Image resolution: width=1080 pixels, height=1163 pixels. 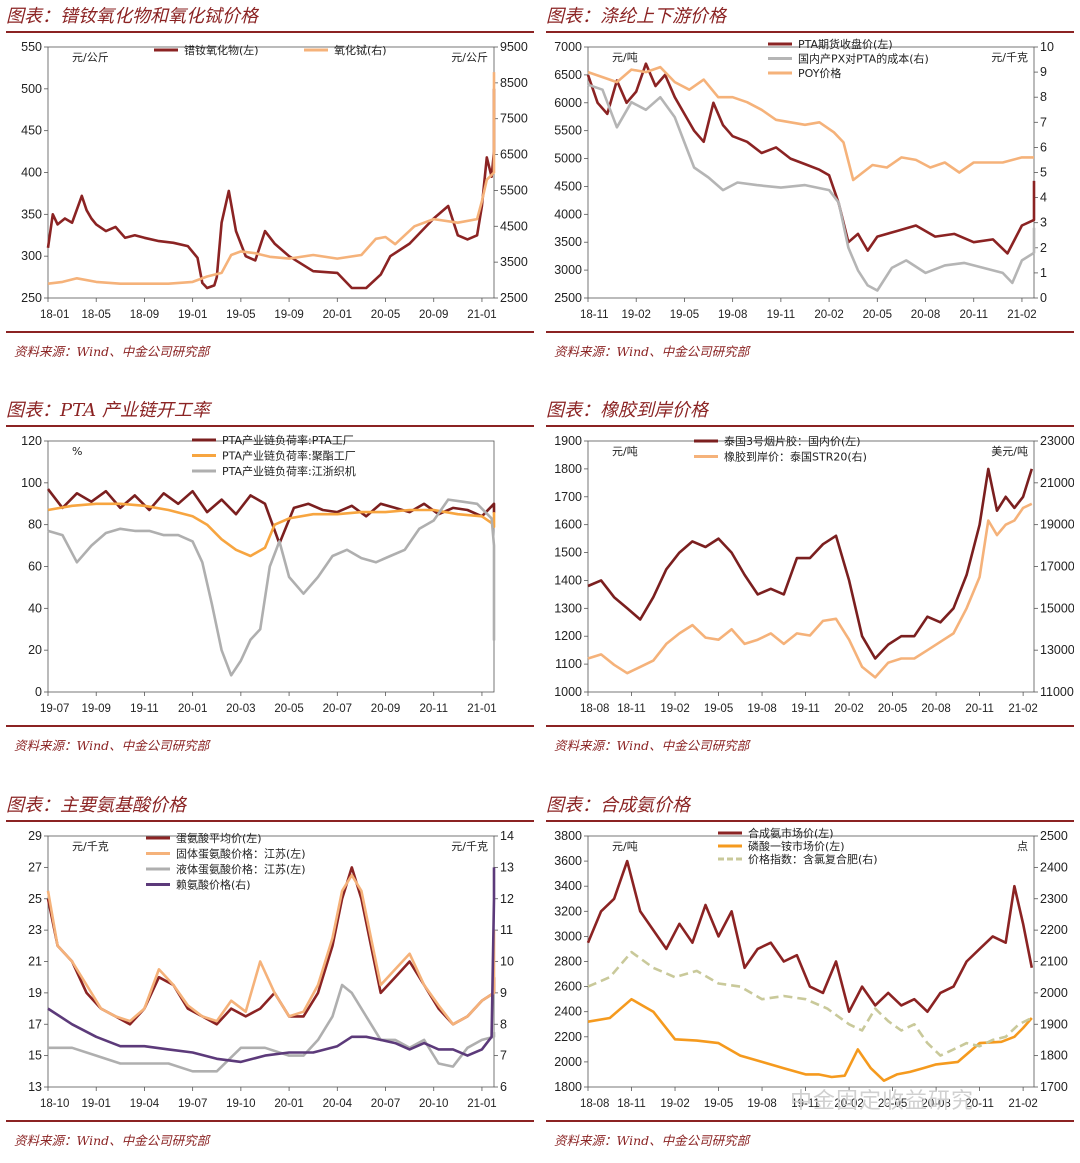 What do you see at coordinates (1021, 315) in the screenshot?
I see `x-tick-label: 21-02` at bounding box center [1021, 315].